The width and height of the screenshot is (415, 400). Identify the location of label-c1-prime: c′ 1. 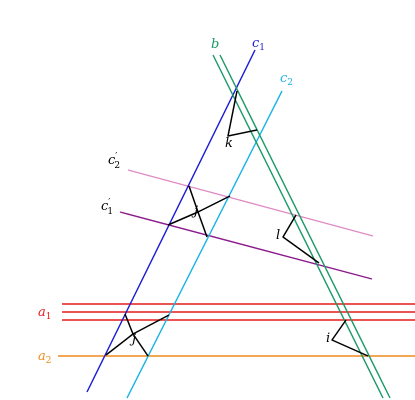
(107, 207).